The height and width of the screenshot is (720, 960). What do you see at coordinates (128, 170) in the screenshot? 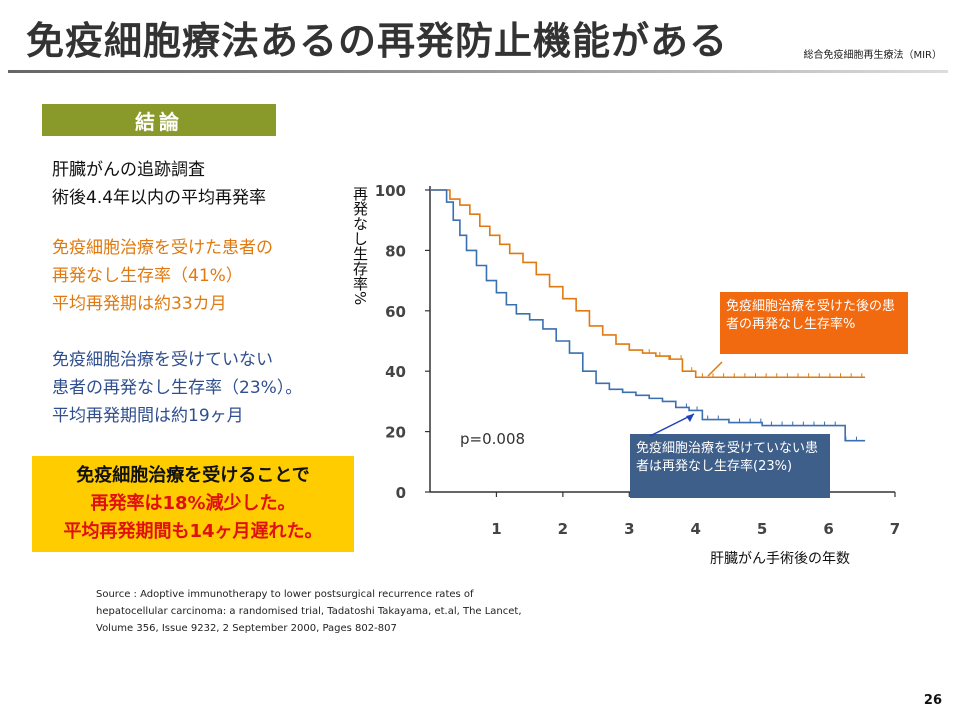
I see `study-line1: 肝臓がんの追跡調査` at bounding box center [128, 170].